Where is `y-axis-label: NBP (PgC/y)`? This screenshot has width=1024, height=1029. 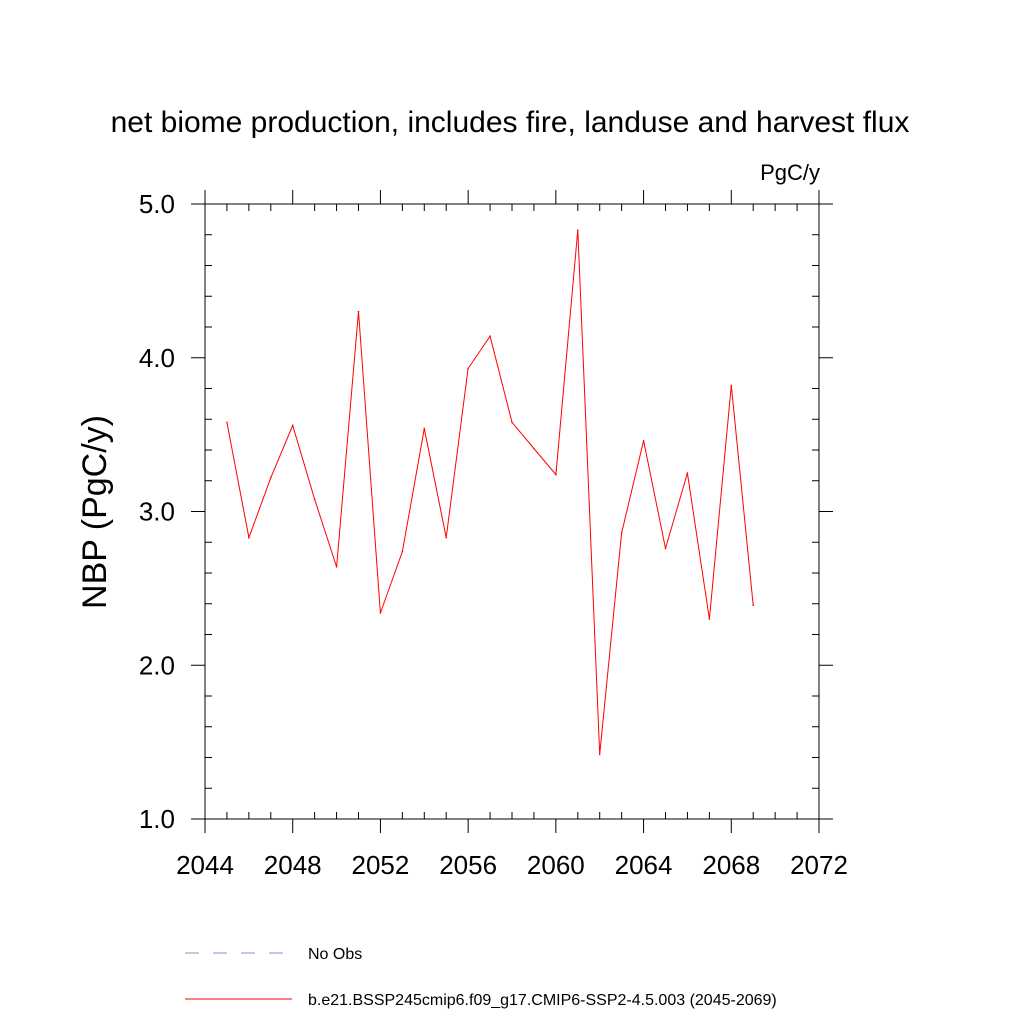 y-axis-label: NBP (PgC/y) is located at coordinates (95, 512).